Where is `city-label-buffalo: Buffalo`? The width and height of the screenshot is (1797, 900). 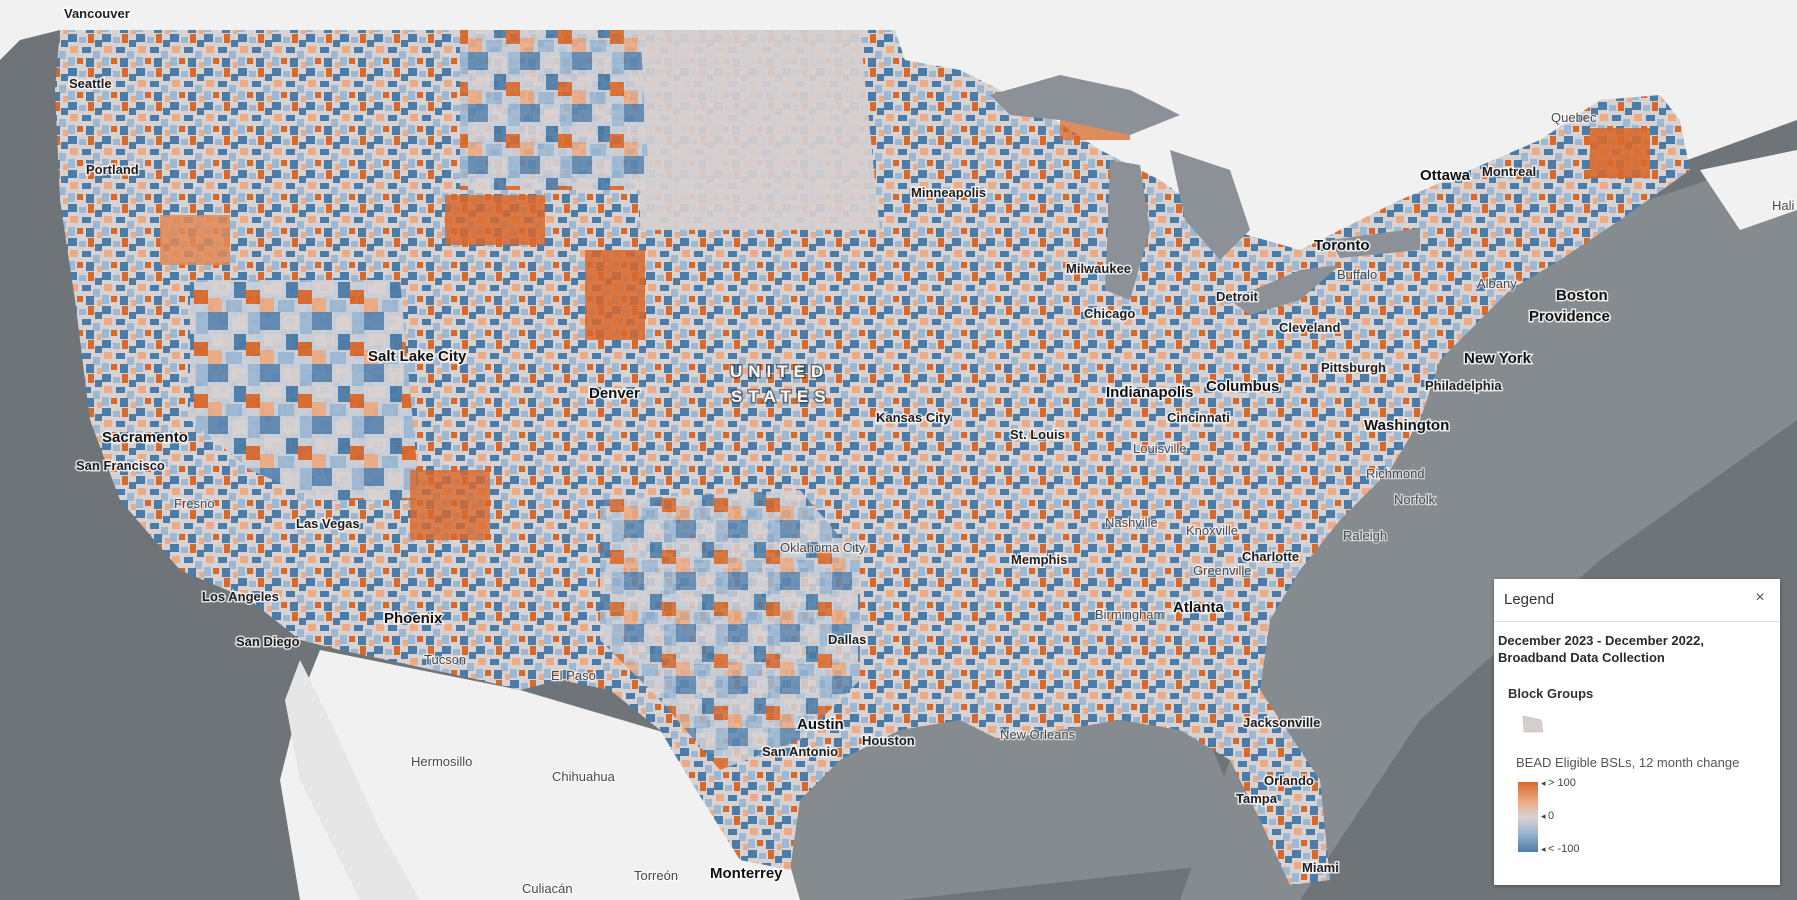 city-label-buffalo: Buffalo is located at coordinates (1357, 274).